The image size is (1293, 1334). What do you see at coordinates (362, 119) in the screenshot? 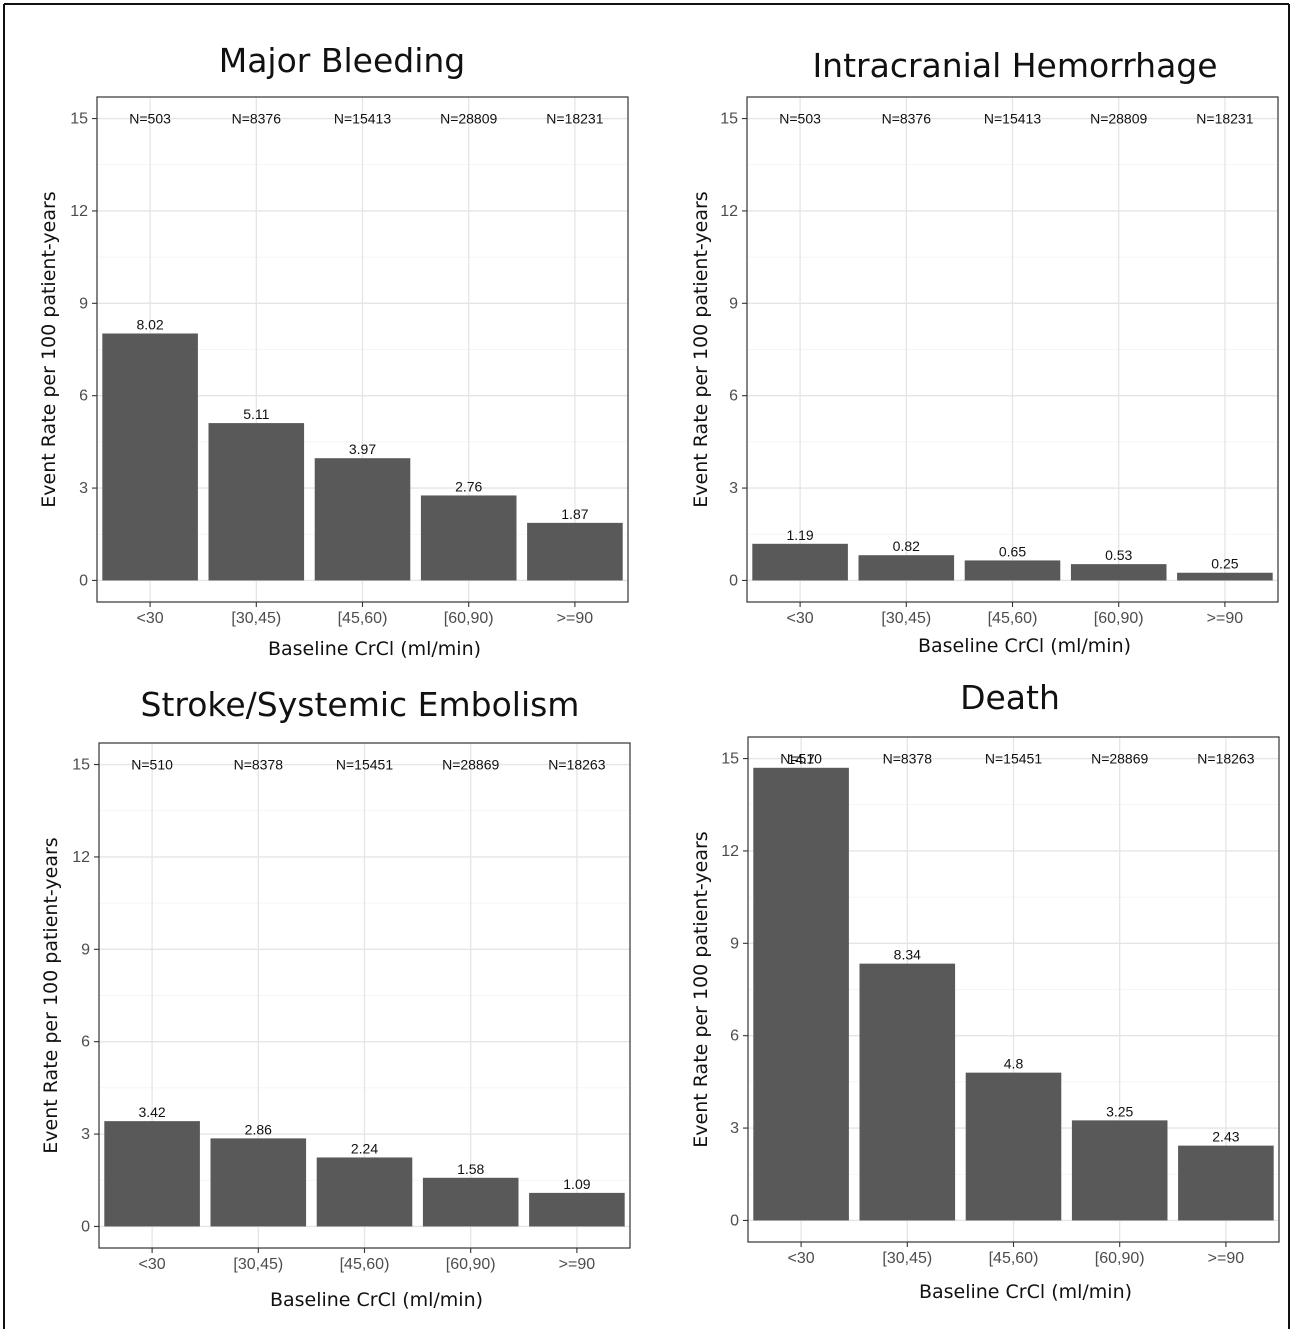
I see `n-label: N=15413` at bounding box center [362, 119].